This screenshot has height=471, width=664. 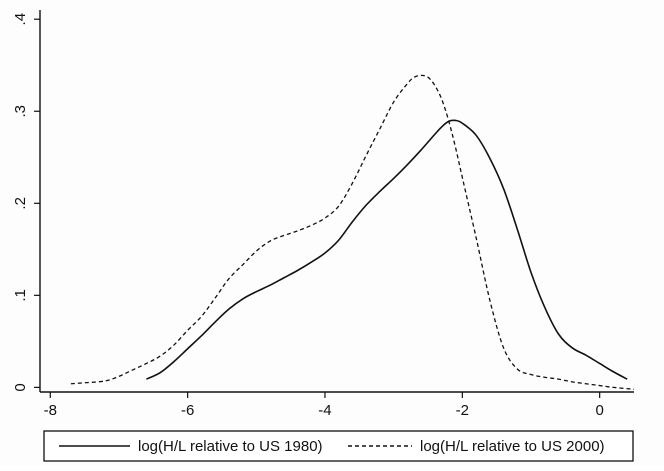 What do you see at coordinates (20, 19) in the screenshot?
I see `y-tick-label: .4` at bounding box center [20, 19].